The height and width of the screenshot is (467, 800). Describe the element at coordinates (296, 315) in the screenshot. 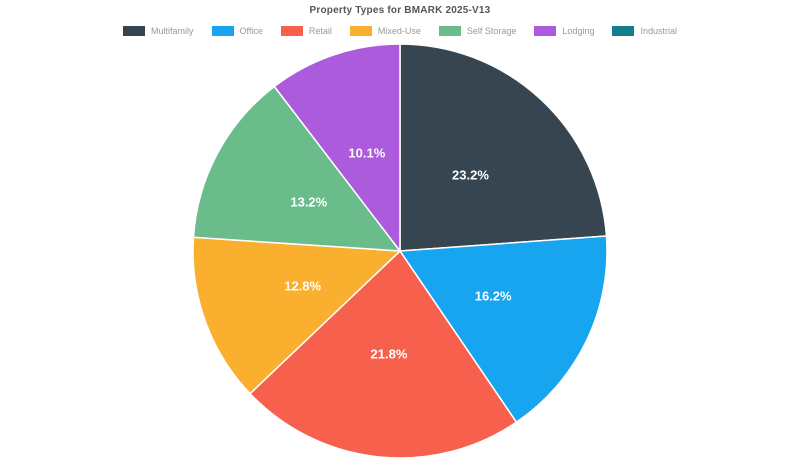

I see `pie-slice-mixed-use` at that location.